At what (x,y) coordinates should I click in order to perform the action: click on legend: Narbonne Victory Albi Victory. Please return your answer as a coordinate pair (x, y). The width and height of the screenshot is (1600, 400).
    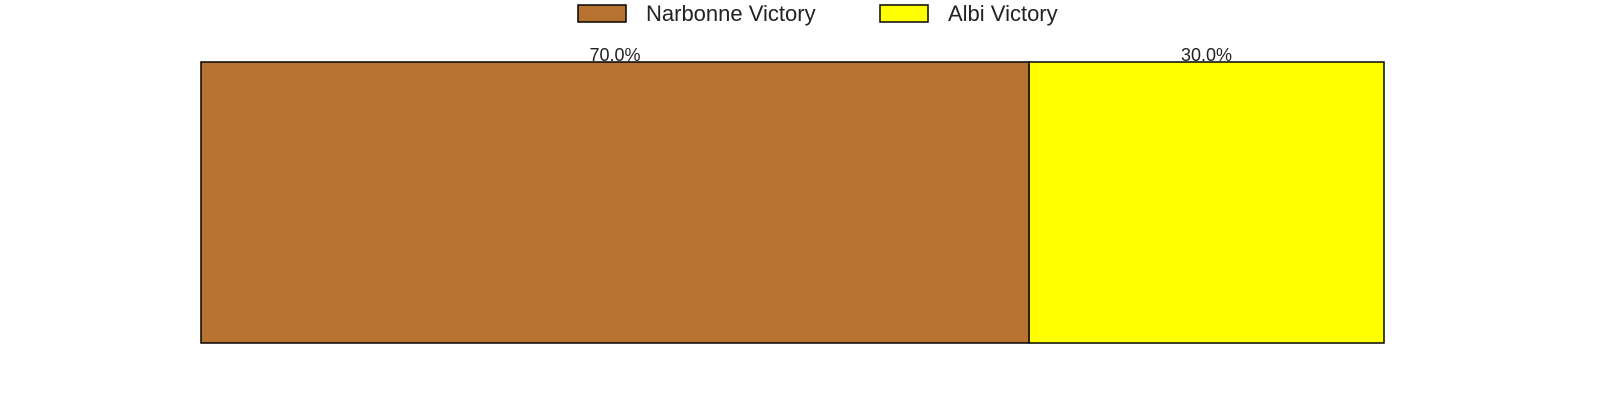
    Looking at the image, I should click on (817, 13).